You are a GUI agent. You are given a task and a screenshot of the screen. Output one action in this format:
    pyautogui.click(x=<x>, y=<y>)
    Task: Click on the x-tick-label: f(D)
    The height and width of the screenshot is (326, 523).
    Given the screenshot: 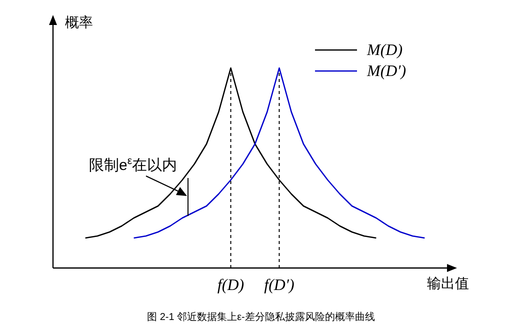 What is the action you would take?
    pyautogui.click(x=230, y=285)
    